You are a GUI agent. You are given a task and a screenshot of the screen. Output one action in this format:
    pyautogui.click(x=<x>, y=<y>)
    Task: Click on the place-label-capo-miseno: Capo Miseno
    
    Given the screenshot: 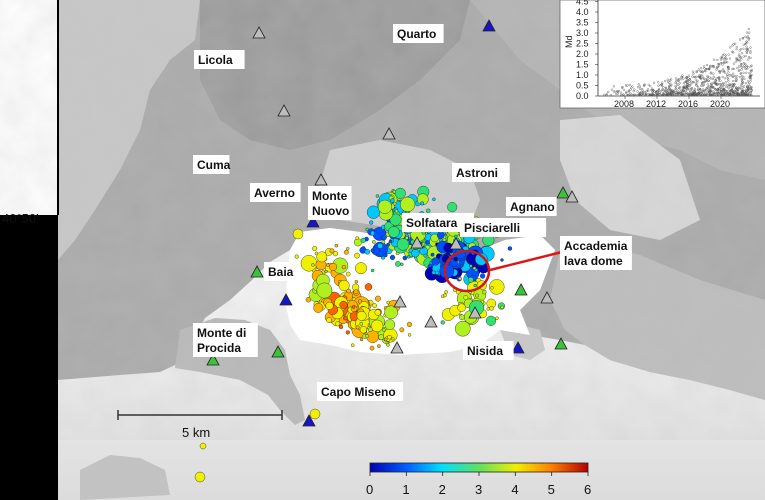 What is the action you would take?
    pyautogui.click(x=360, y=391)
    